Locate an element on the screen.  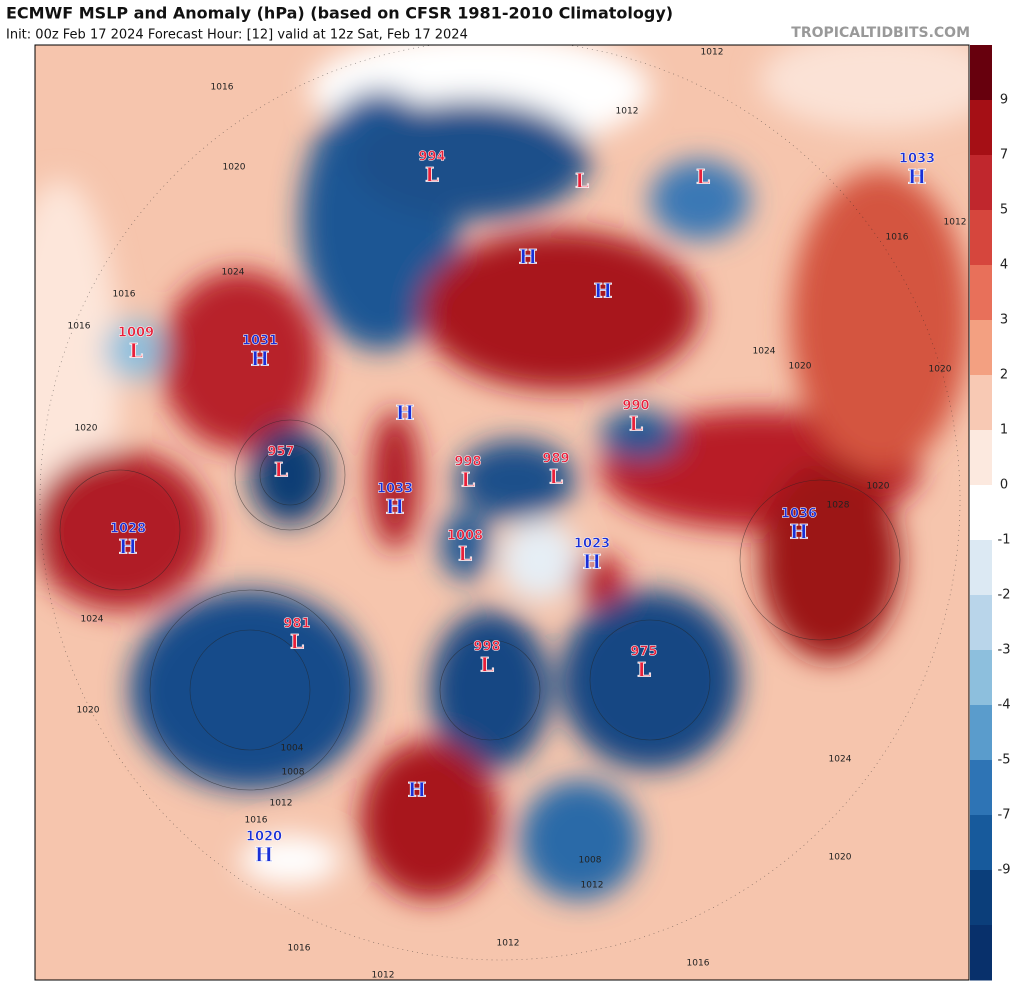
center-value: 1031 is located at coordinates (260, 341).